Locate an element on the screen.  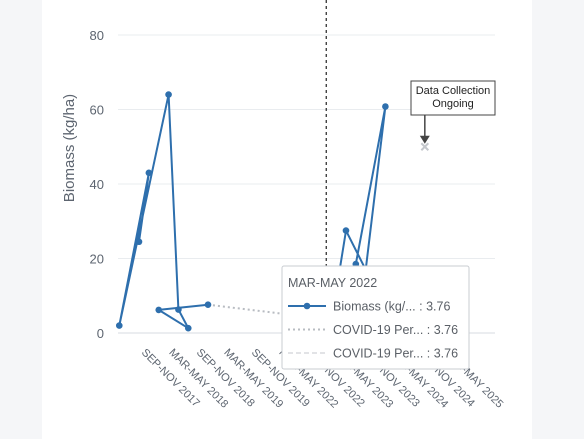
y-tick-label: 20 is located at coordinates (97, 259).